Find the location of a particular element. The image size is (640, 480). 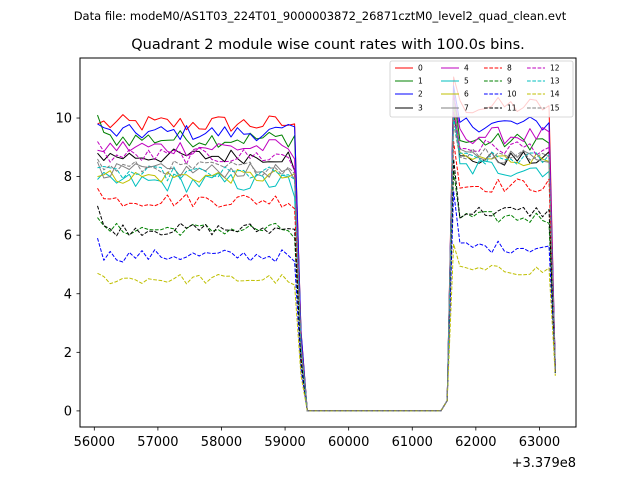

x-tick-label: 63000 is located at coordinates (539, 442).